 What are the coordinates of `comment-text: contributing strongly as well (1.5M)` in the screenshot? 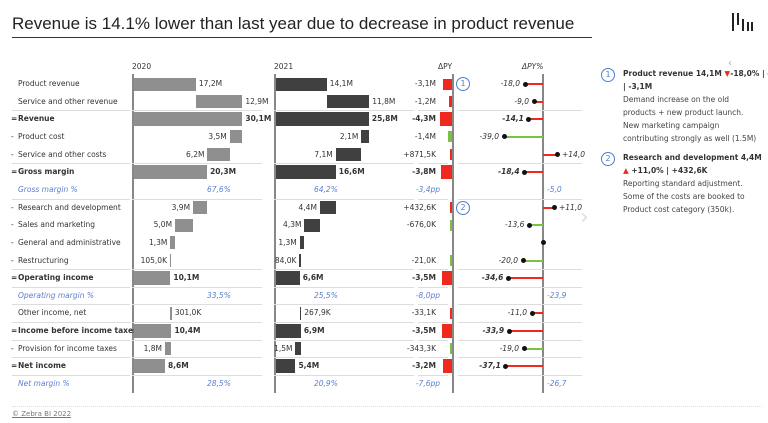 It's located at (690, 138).